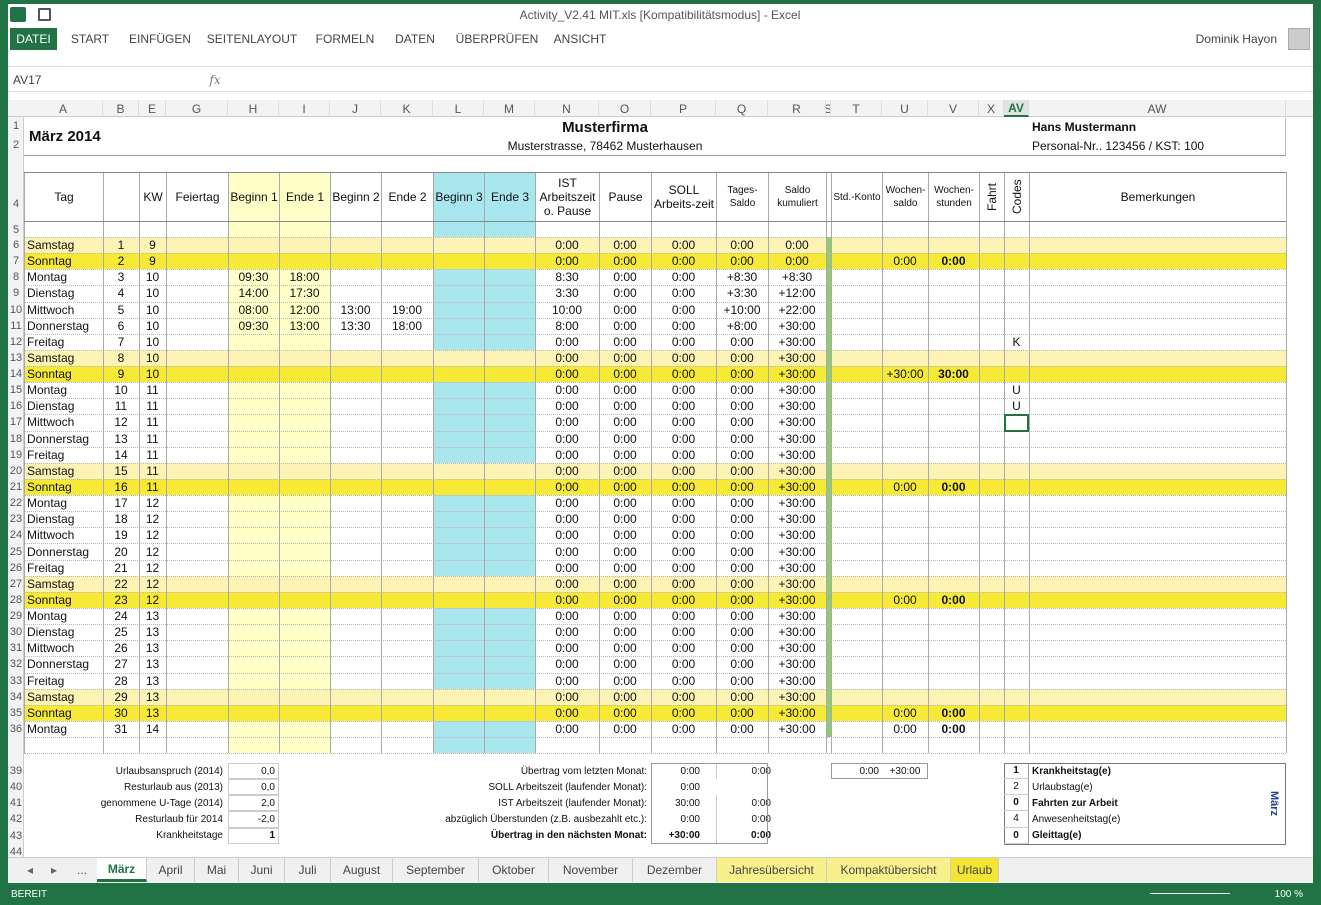 The width and height of the screenshot is (1321, 905). Describe the element at coordinates (954, 197) in the screenshot. I see `table-header: Wochen-stunden` at that location.